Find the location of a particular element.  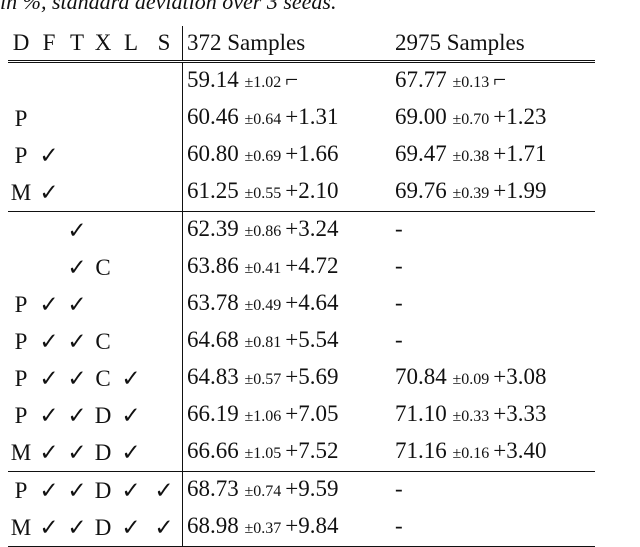

cell-372-samples: 60.46 ±0.64 +1.31 is located at coordinates (288, 118).